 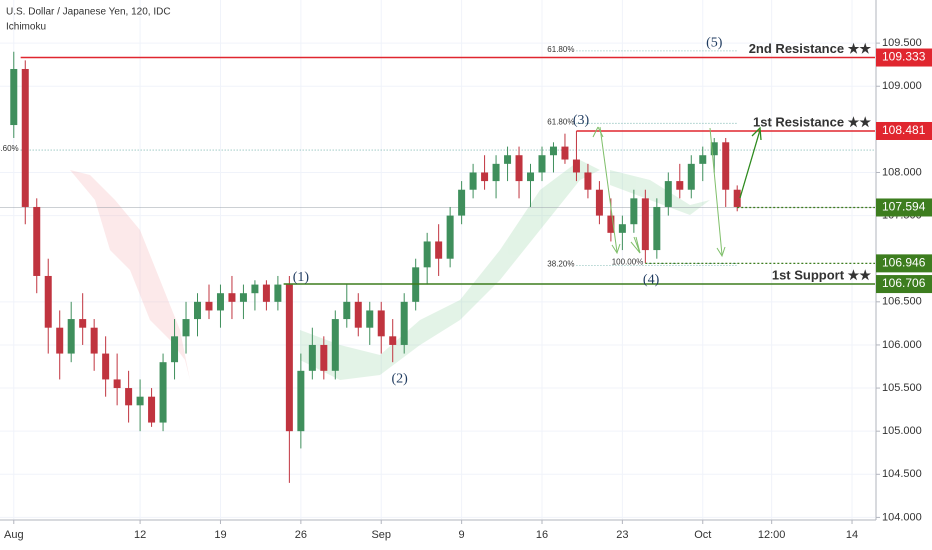 What do you see at coordinates (651, 279) in the screenshot?
I see `wave-label: (4)` at bounding box center [651, 279].